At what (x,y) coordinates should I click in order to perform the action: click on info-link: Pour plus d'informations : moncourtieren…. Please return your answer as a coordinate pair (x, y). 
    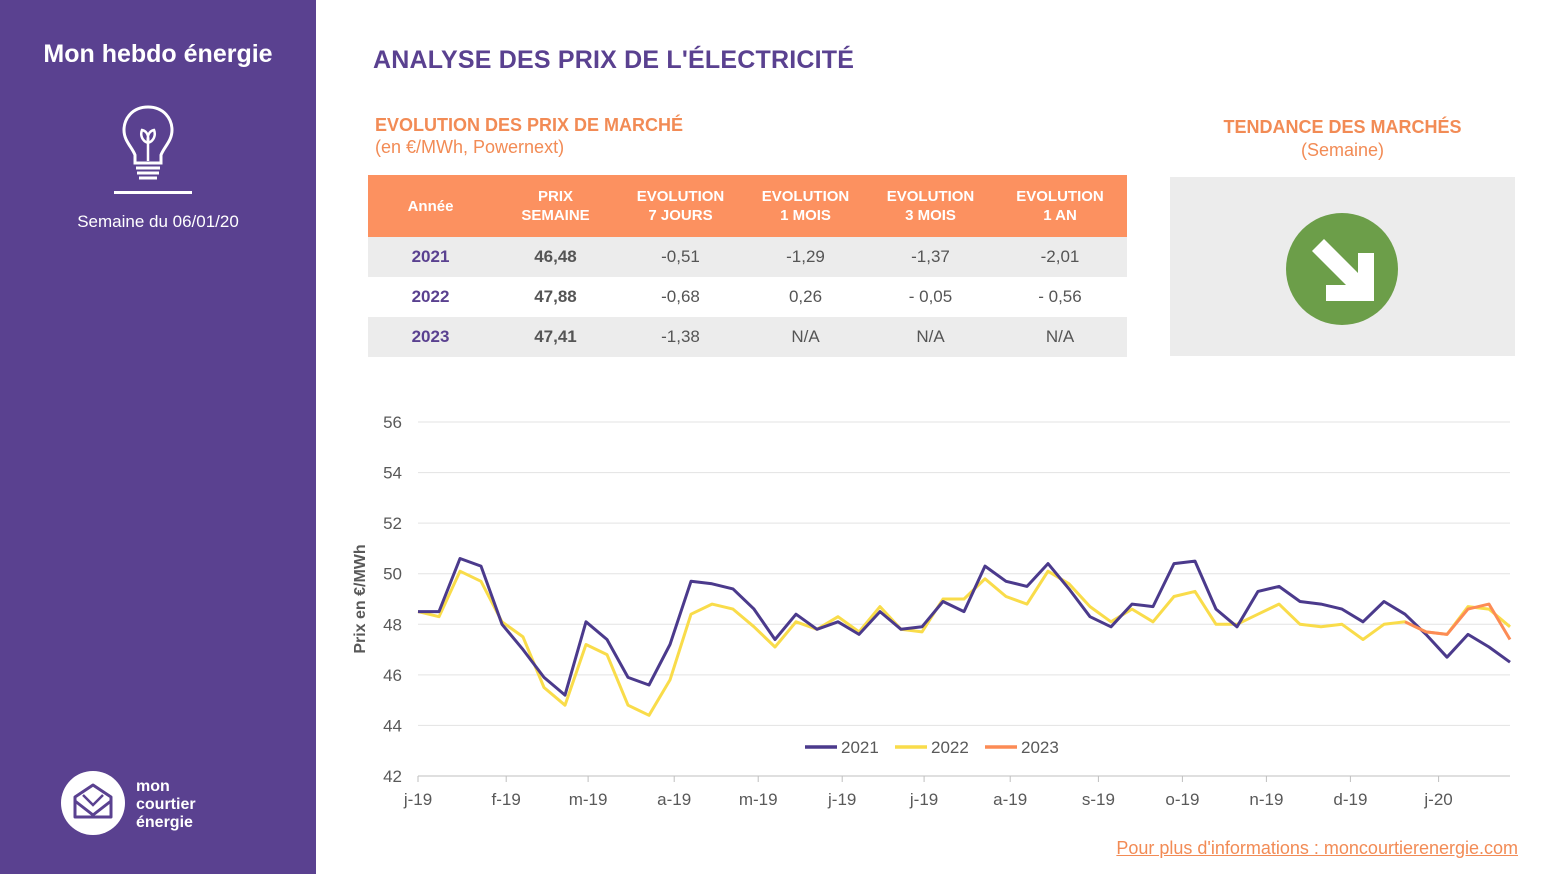
    Looking at the image, I should click on (1317, 848).